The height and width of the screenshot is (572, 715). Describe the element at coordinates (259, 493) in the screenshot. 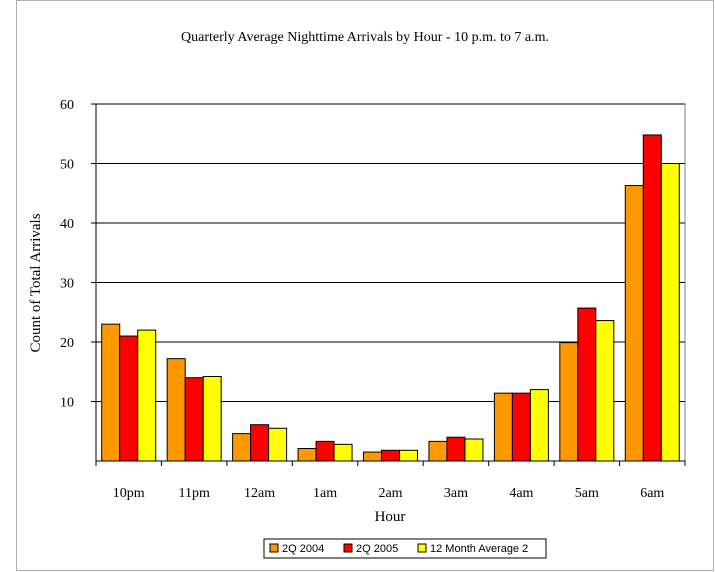

I see `x-tick-label: 12am` at that location.